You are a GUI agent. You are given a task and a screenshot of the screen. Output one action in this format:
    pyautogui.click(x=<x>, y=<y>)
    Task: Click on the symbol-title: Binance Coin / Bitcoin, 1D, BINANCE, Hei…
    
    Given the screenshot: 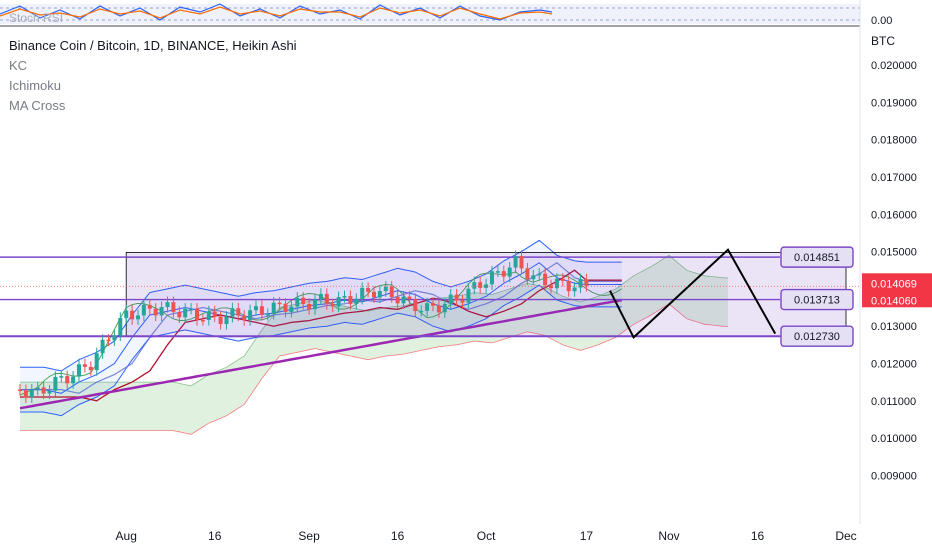 What is the action you would take?
    pyautogui.click(x=153, y=45)
    